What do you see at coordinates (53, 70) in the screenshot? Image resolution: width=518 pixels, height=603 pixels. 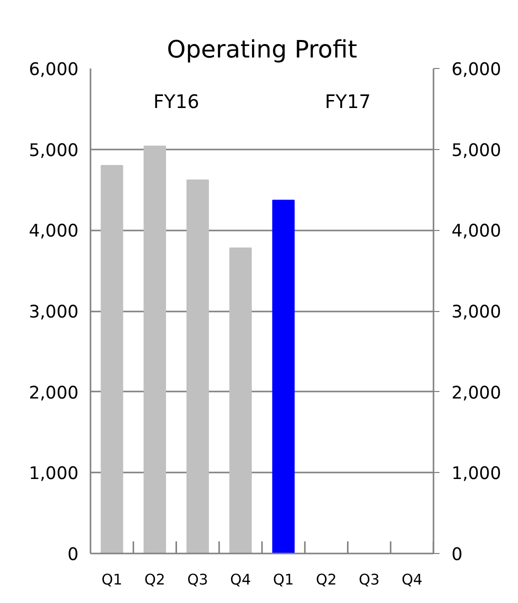 I see `y2-tick-label: 6,000` at bounding box center [53, 70].